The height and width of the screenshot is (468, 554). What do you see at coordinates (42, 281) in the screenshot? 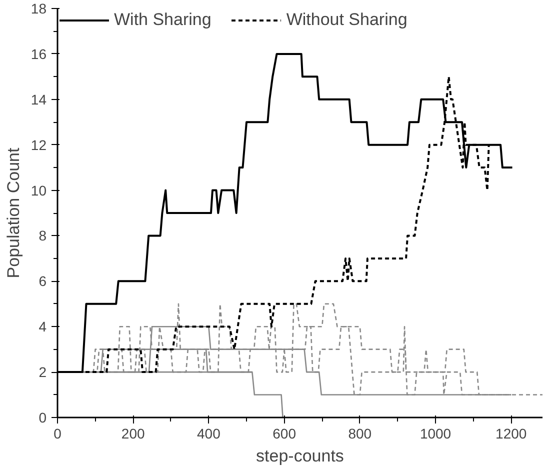
I see `y-tick-label: 6` at bounding box center [42, 281].